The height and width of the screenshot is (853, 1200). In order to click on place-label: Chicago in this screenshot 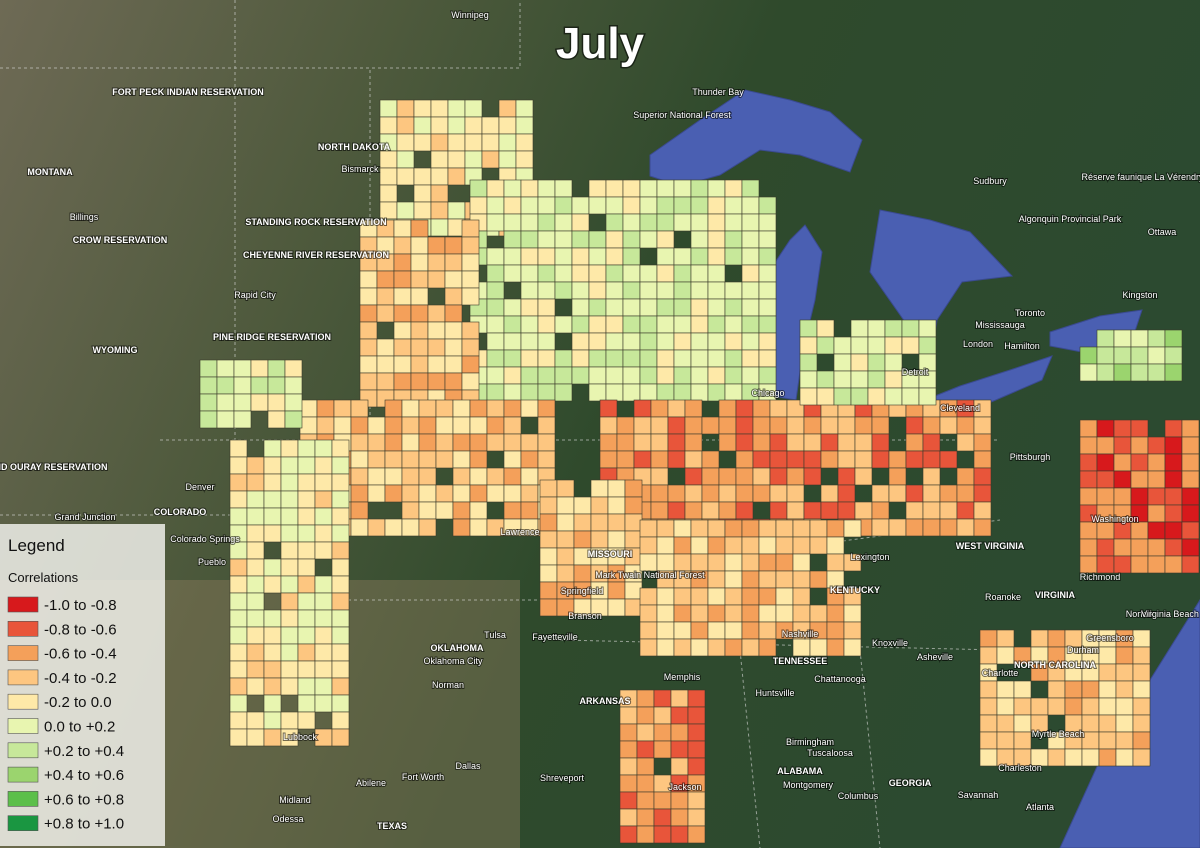, I will do `click(767, 393)`.